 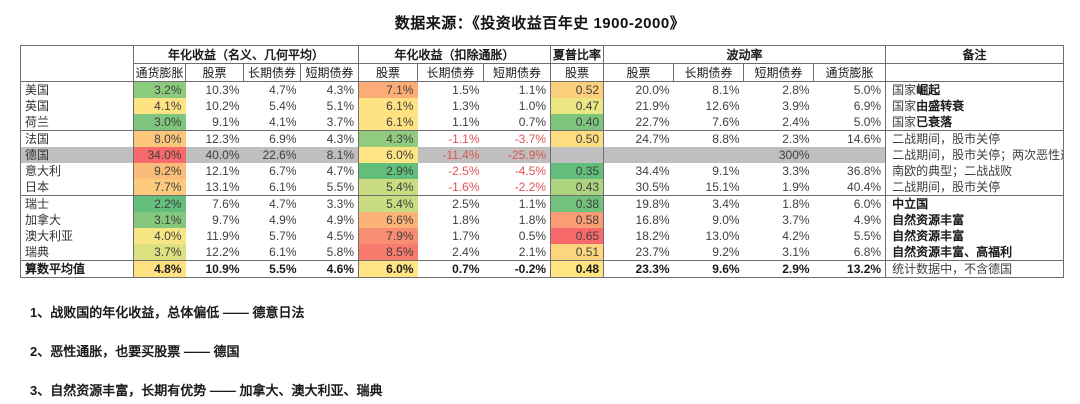 I want to click on value-cell: -4.5%, so click(x=517, y=171).